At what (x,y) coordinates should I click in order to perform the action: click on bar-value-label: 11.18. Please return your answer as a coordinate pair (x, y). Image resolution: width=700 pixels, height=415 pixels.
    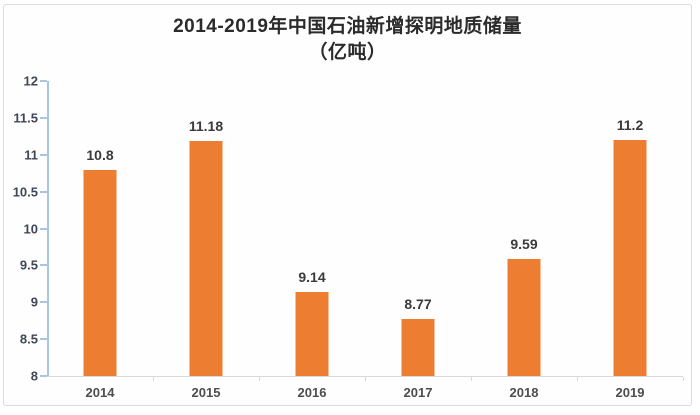
    Looking at the image, I should click on (206, 126).